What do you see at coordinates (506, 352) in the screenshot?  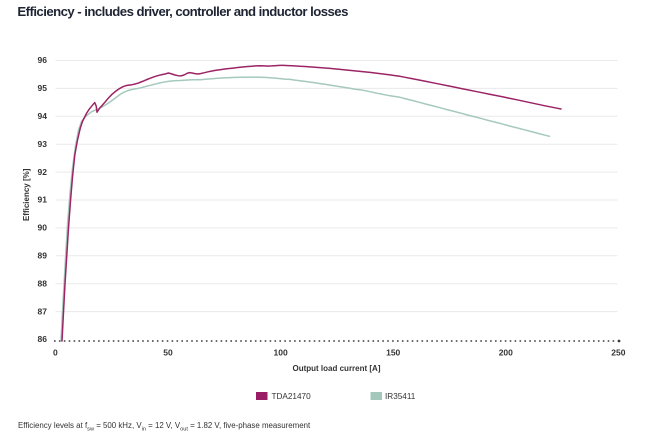 I see `svg-text: 200` at bounding box center [506, 352].